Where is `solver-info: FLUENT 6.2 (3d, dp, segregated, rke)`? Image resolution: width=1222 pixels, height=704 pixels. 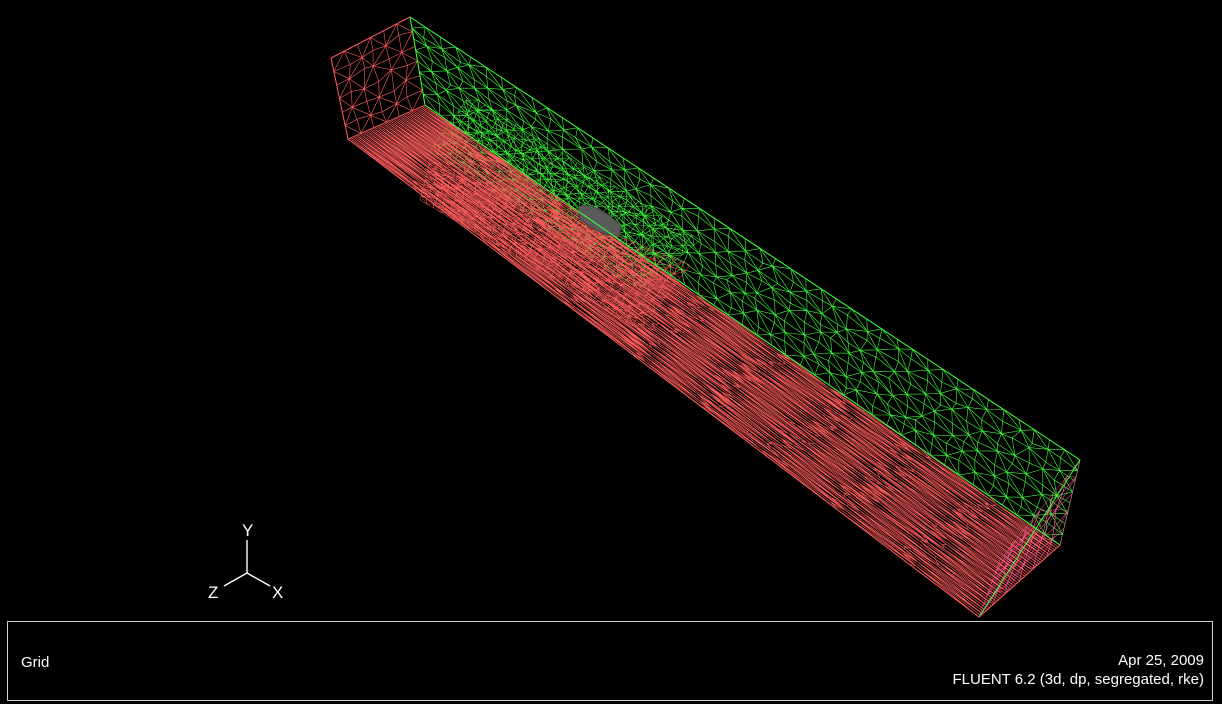 solver-info: FLUENT 6.2 (3d, dp, segregated, rke) is located at coordinates (1078, 679).